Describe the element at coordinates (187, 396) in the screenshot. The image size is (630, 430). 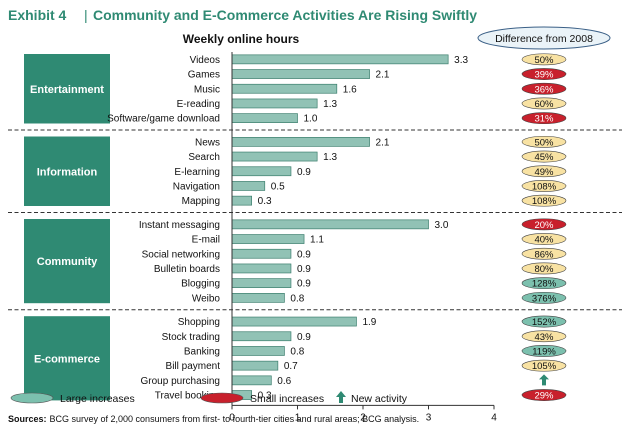
I see `row-label: Travel booking` at that location.